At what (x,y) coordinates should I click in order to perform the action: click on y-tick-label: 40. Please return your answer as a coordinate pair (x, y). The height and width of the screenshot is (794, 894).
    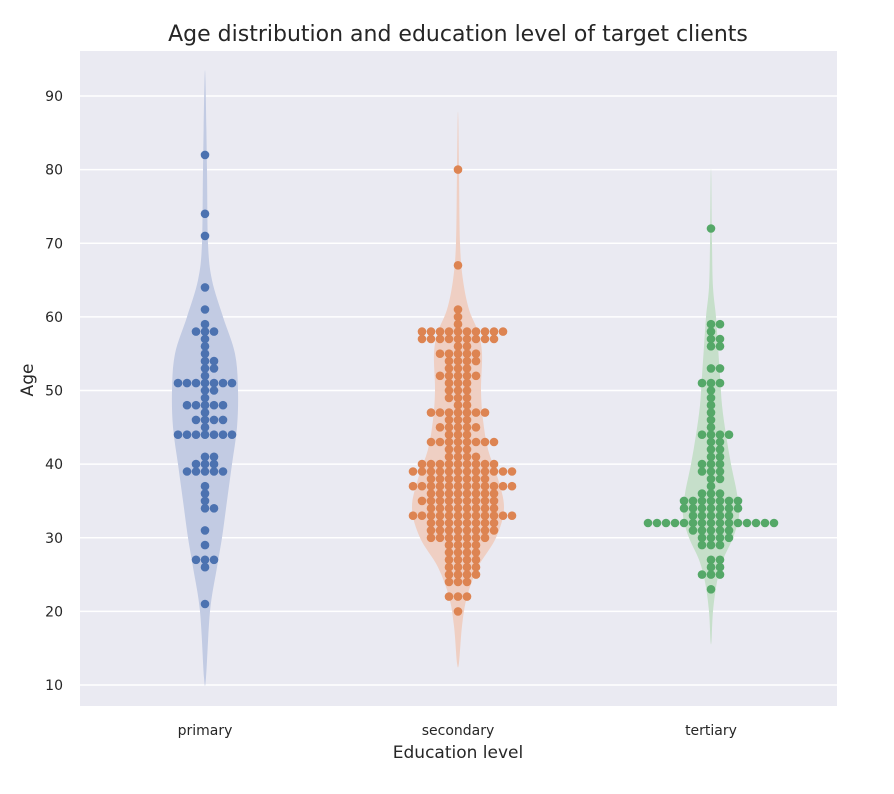
    Looking at the image, I should click on (54, 465).